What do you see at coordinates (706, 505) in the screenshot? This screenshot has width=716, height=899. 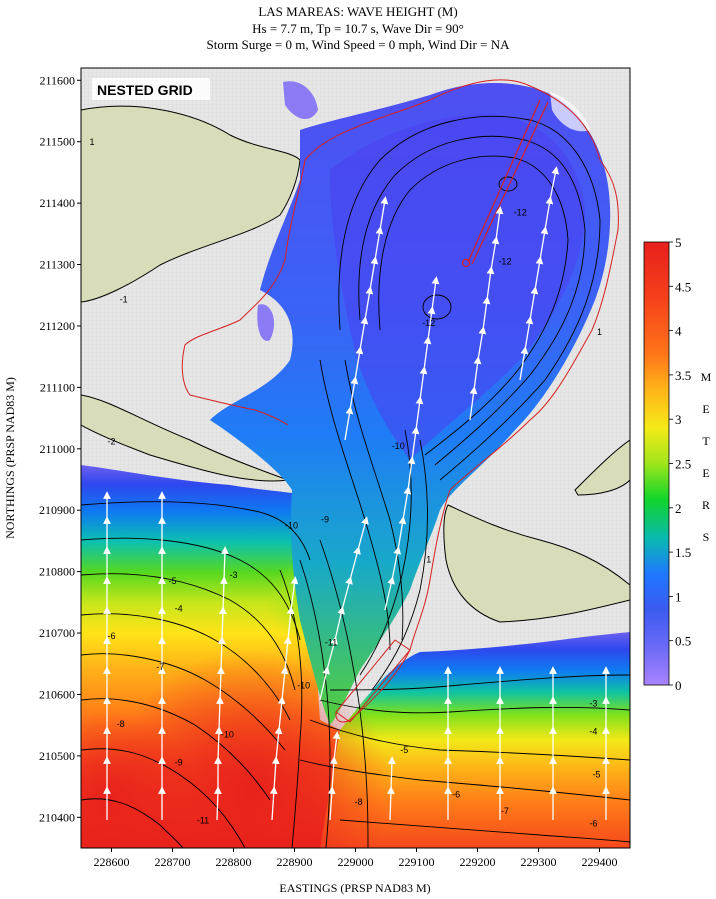 I see `colorbar-unit-letter: R` at bounding box center [706, 505].